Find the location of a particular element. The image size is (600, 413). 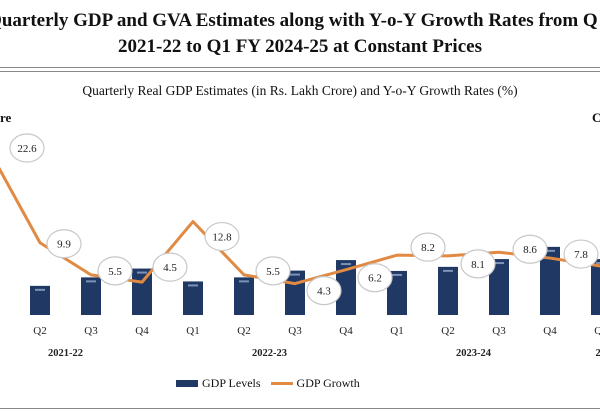

legend: GDP Levels GDP Growth is located at coordinates (268, 383).